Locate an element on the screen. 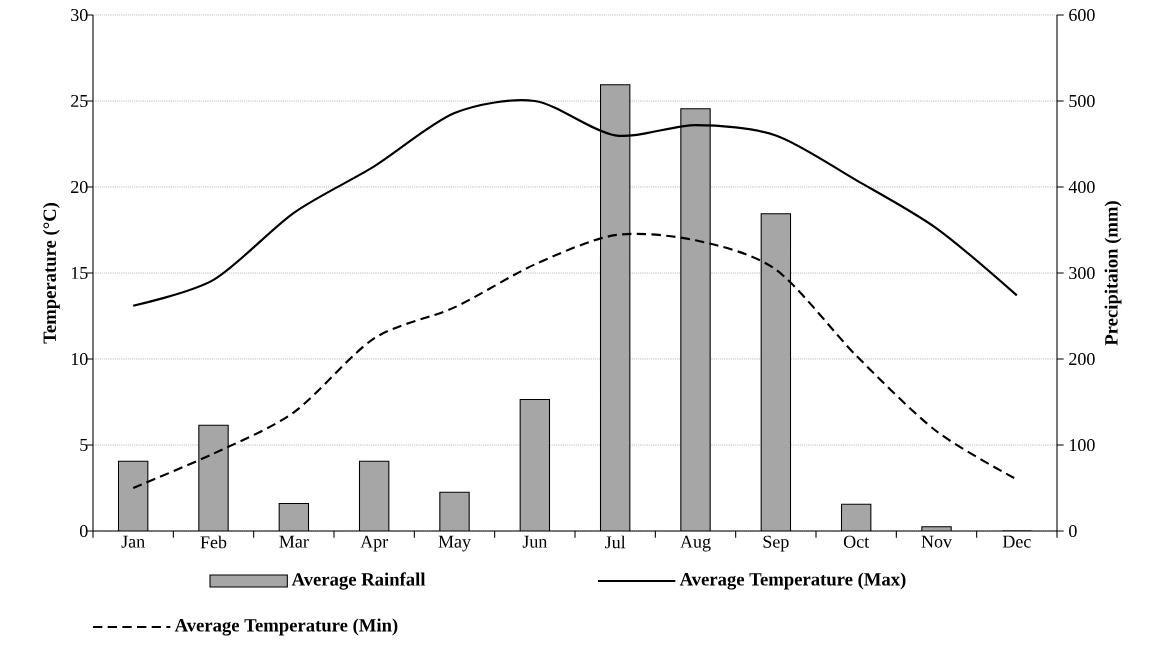 This screenshot has height=672, width=1164. y2-tick-label: 200 is located at coordinates (1082, 359).